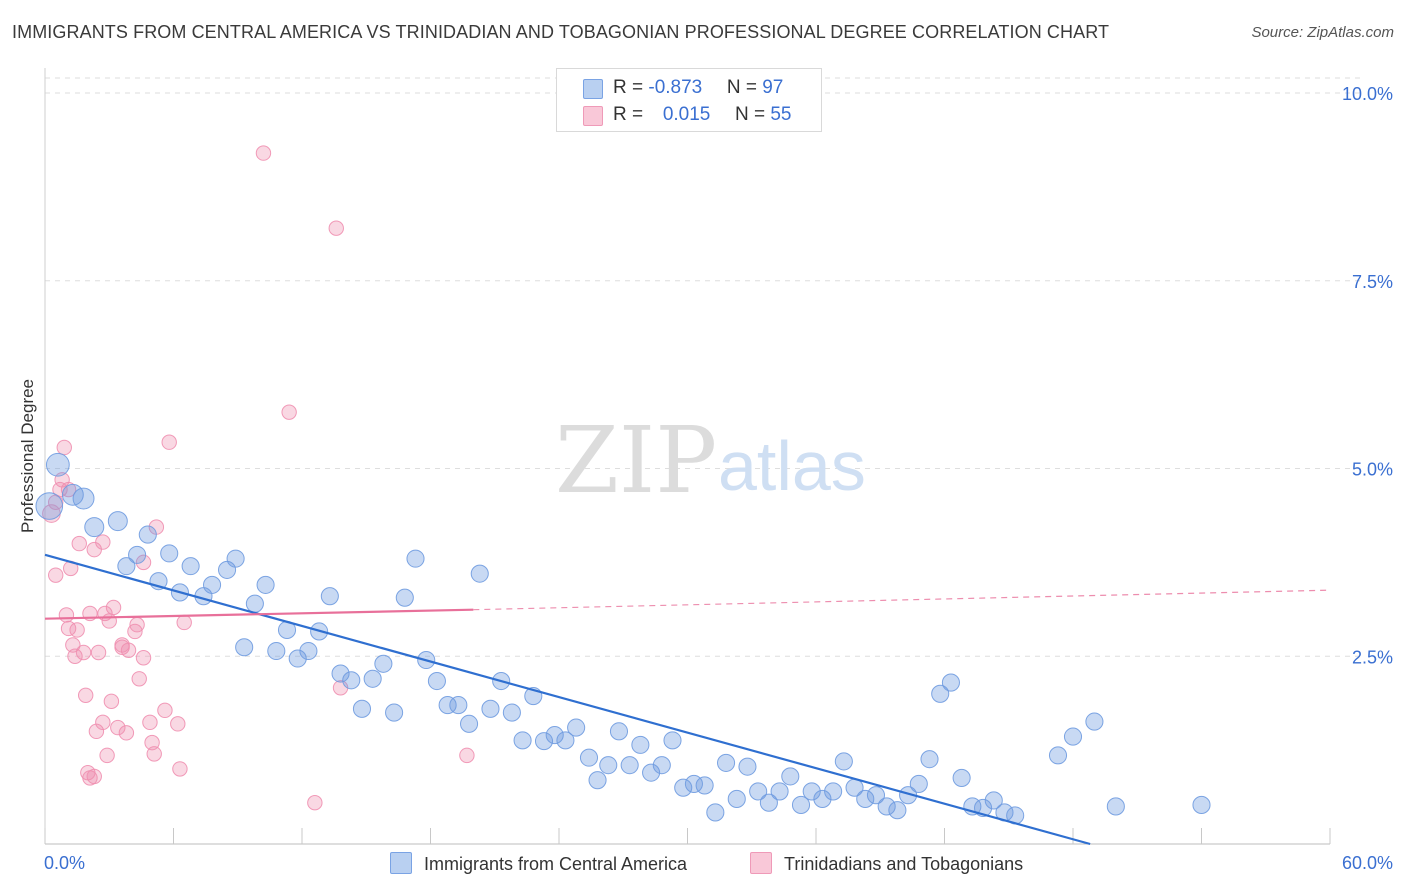 The width and height of the screenshot is (1406, 892). Describe the element at coordinates (904, 864) in the screenshot. I see `legend-series2-label: Trinidadians and Tobagonians` at that location.